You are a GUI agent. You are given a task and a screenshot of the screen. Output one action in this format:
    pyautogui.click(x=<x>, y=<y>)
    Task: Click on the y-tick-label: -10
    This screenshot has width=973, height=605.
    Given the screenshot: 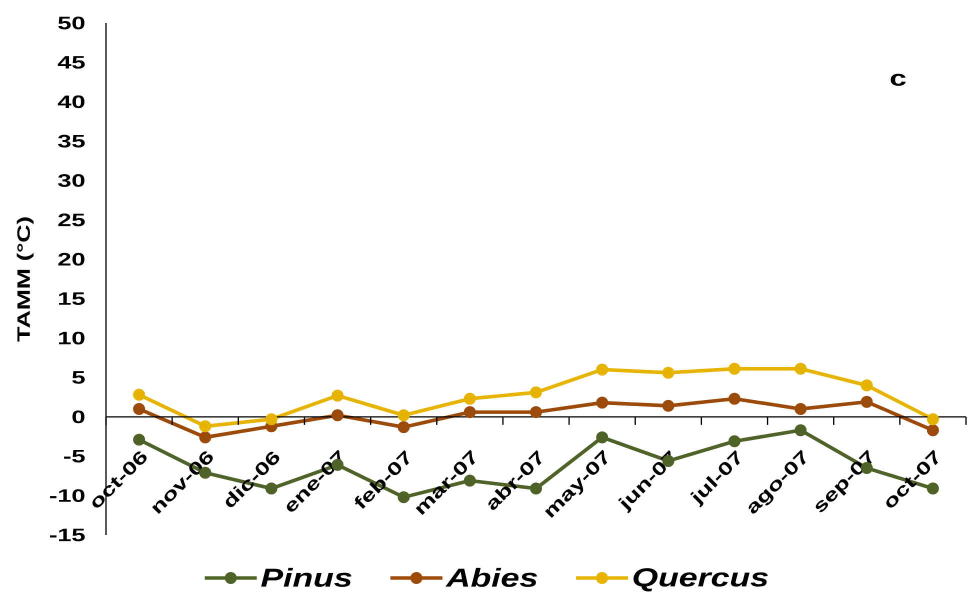 What is the action you would take?
    pyautogui.click(x=67, y=495)
    